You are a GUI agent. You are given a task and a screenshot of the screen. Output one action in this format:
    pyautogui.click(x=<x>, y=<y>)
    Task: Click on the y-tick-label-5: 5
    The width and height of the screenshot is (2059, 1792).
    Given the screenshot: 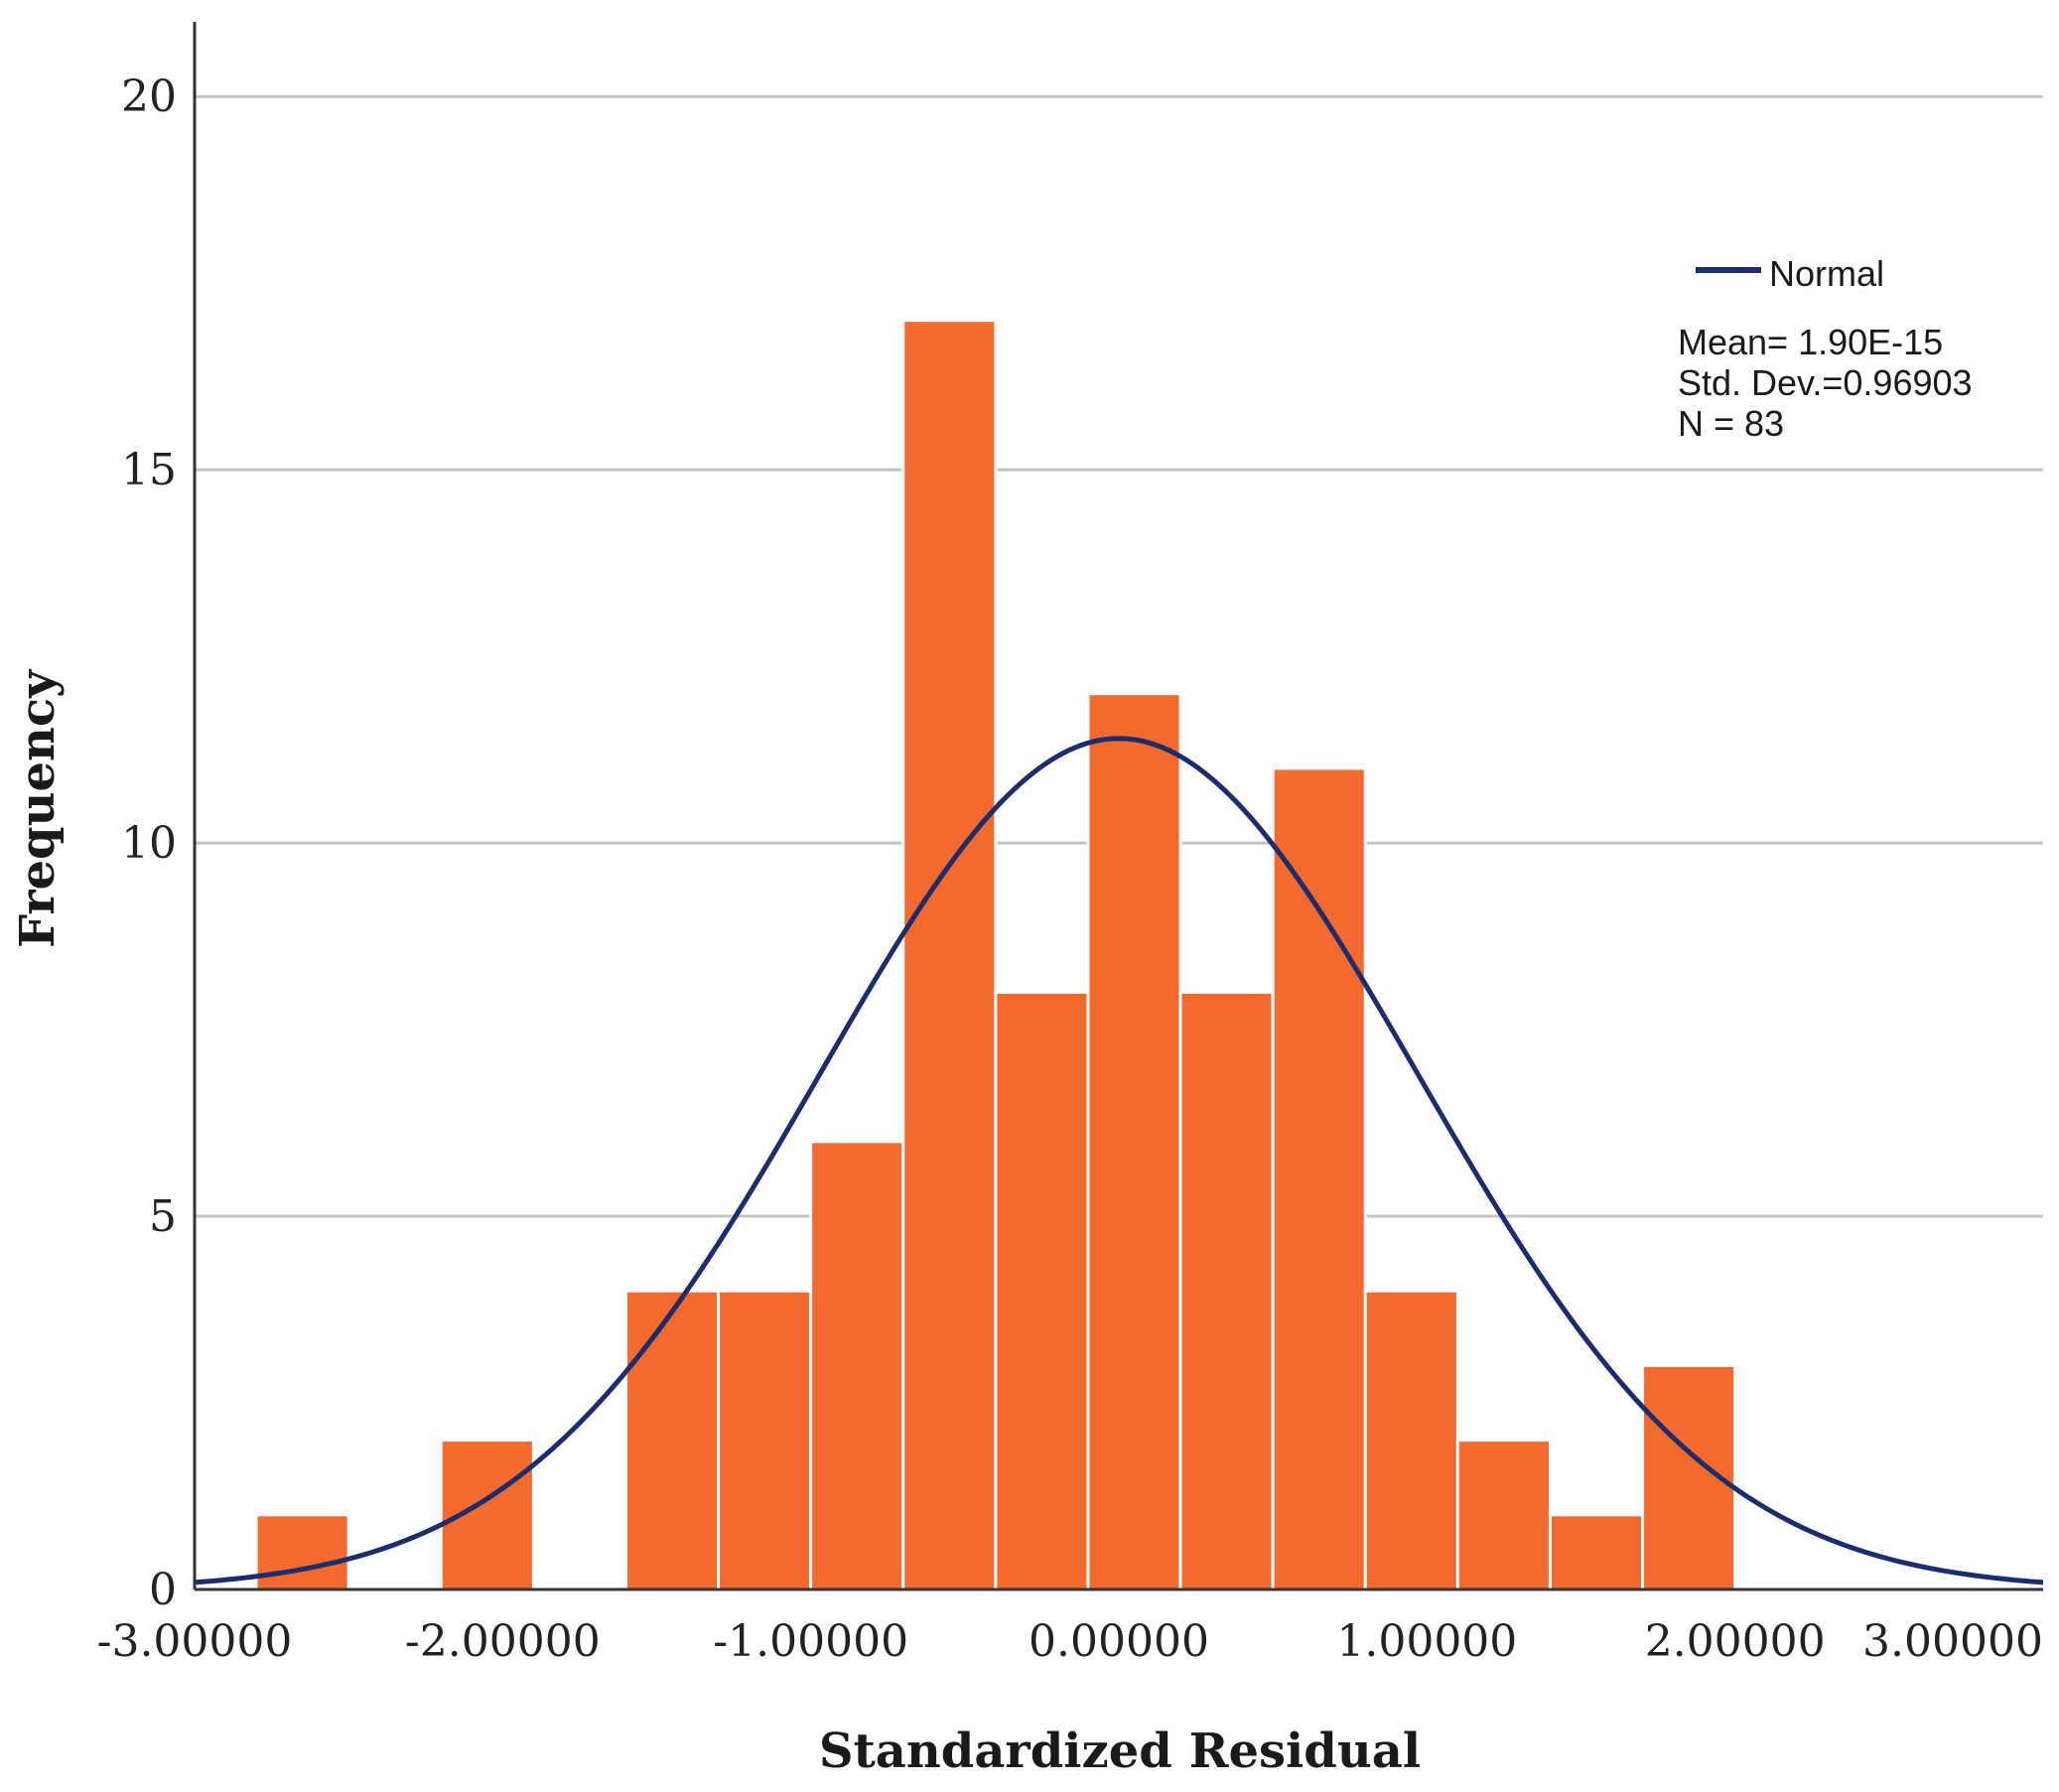 What is the action you would take?
    pyautogui.click(x=163, y=1216)
    